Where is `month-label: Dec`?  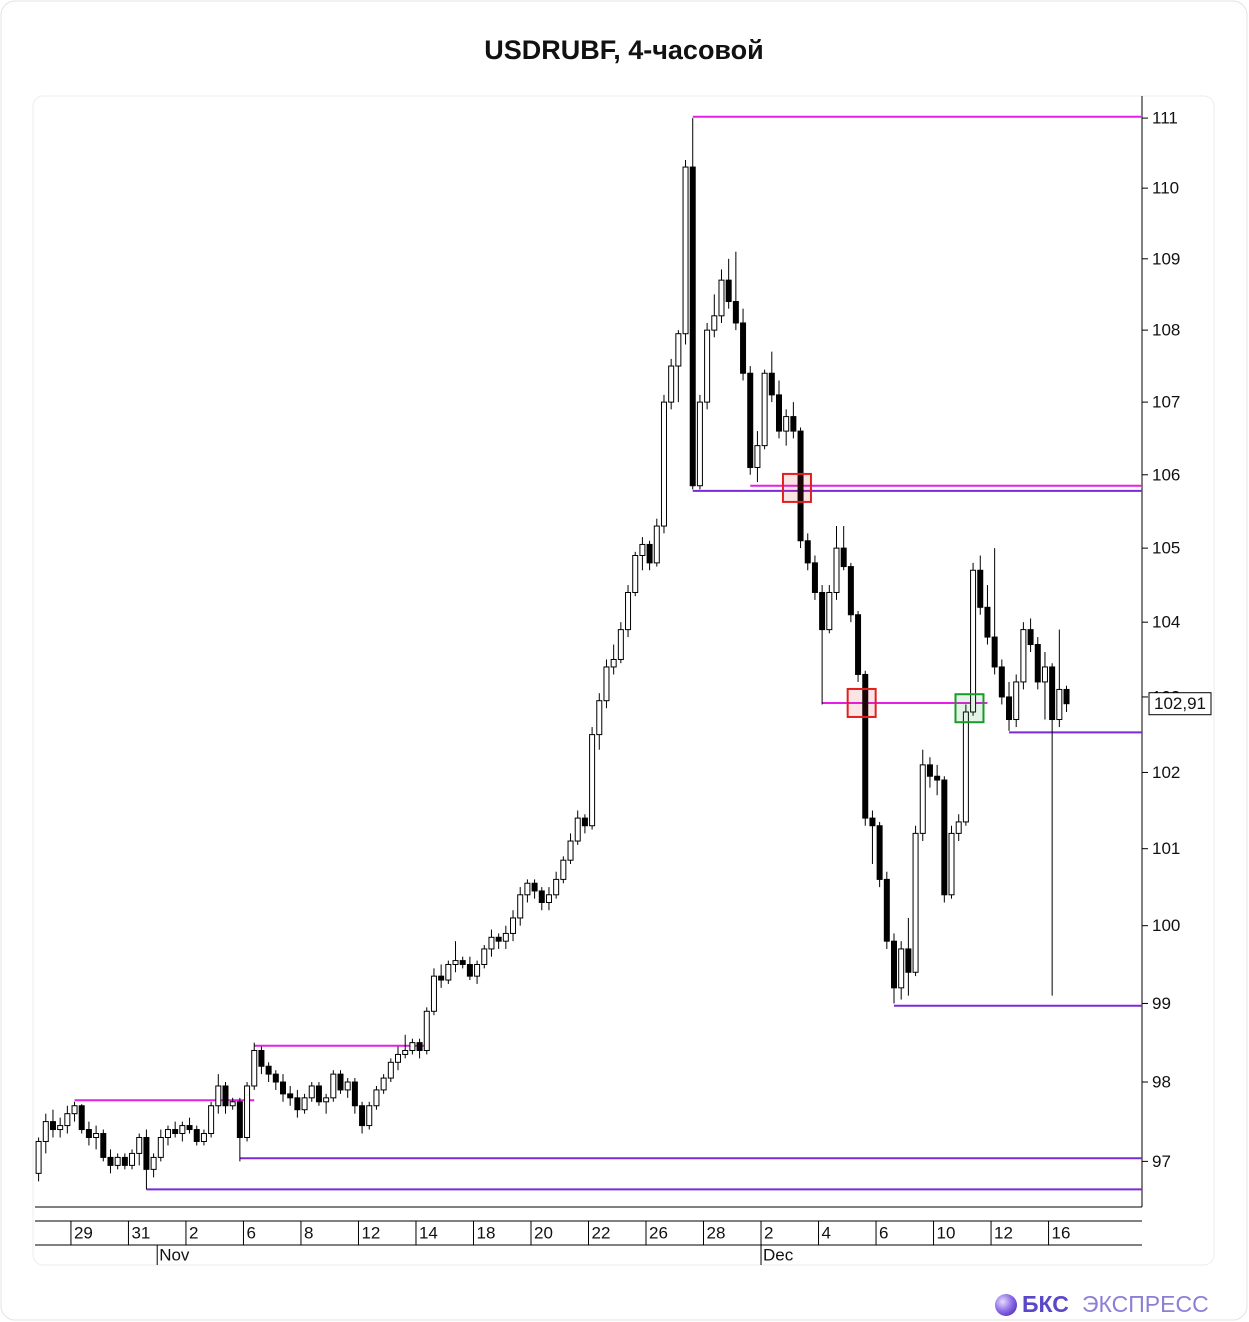 month-label: Dec is located at coordinates (778, 1254).